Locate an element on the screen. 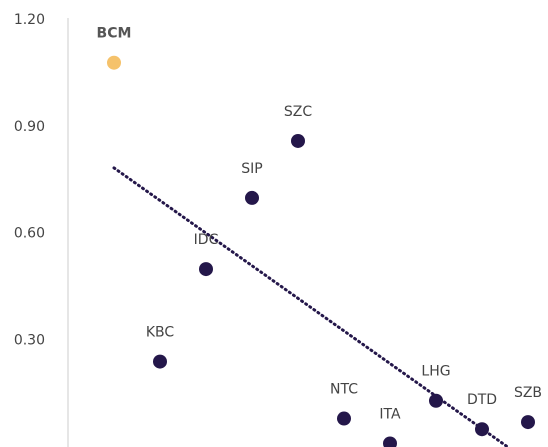 This screenshot has width=548, height=447. point-label: SZB is located at coordinates (528, 393).